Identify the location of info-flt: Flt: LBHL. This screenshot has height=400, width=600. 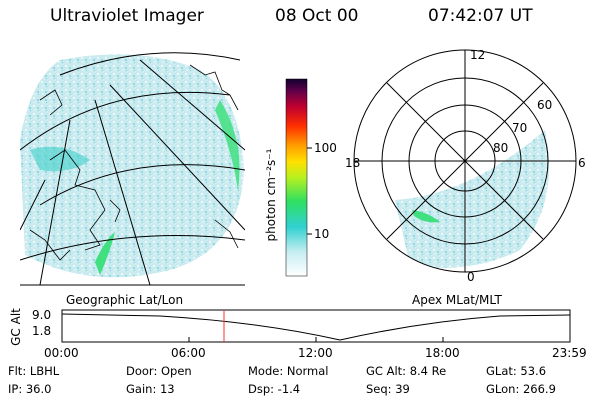
(34, 371).